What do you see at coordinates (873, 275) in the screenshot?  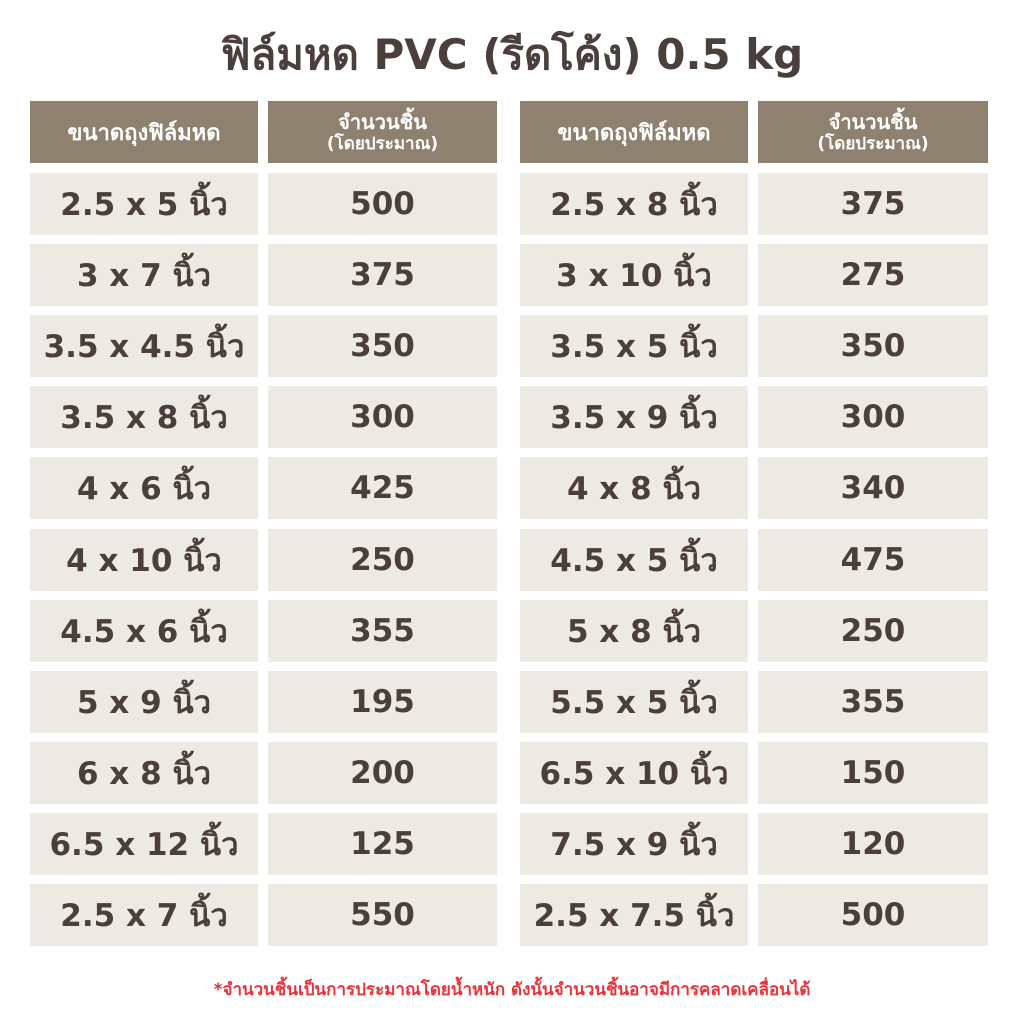 I see `count-cell: 275` at bounding box center [873, 275].